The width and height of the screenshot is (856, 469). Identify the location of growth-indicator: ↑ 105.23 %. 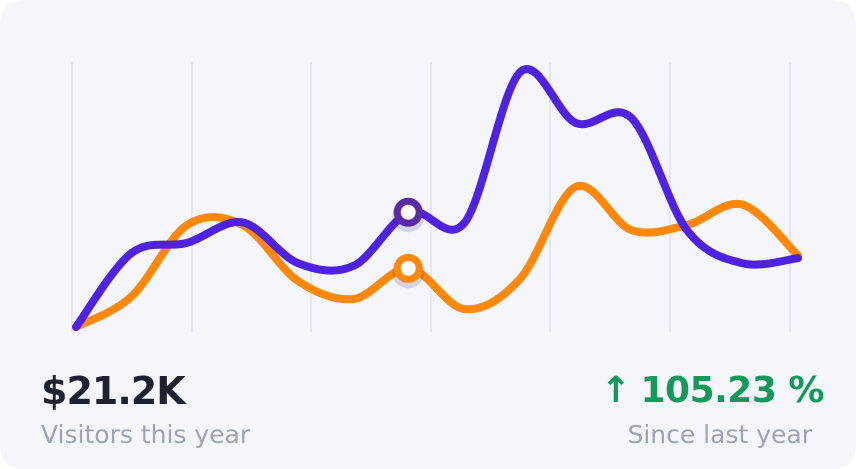
(712, 391).